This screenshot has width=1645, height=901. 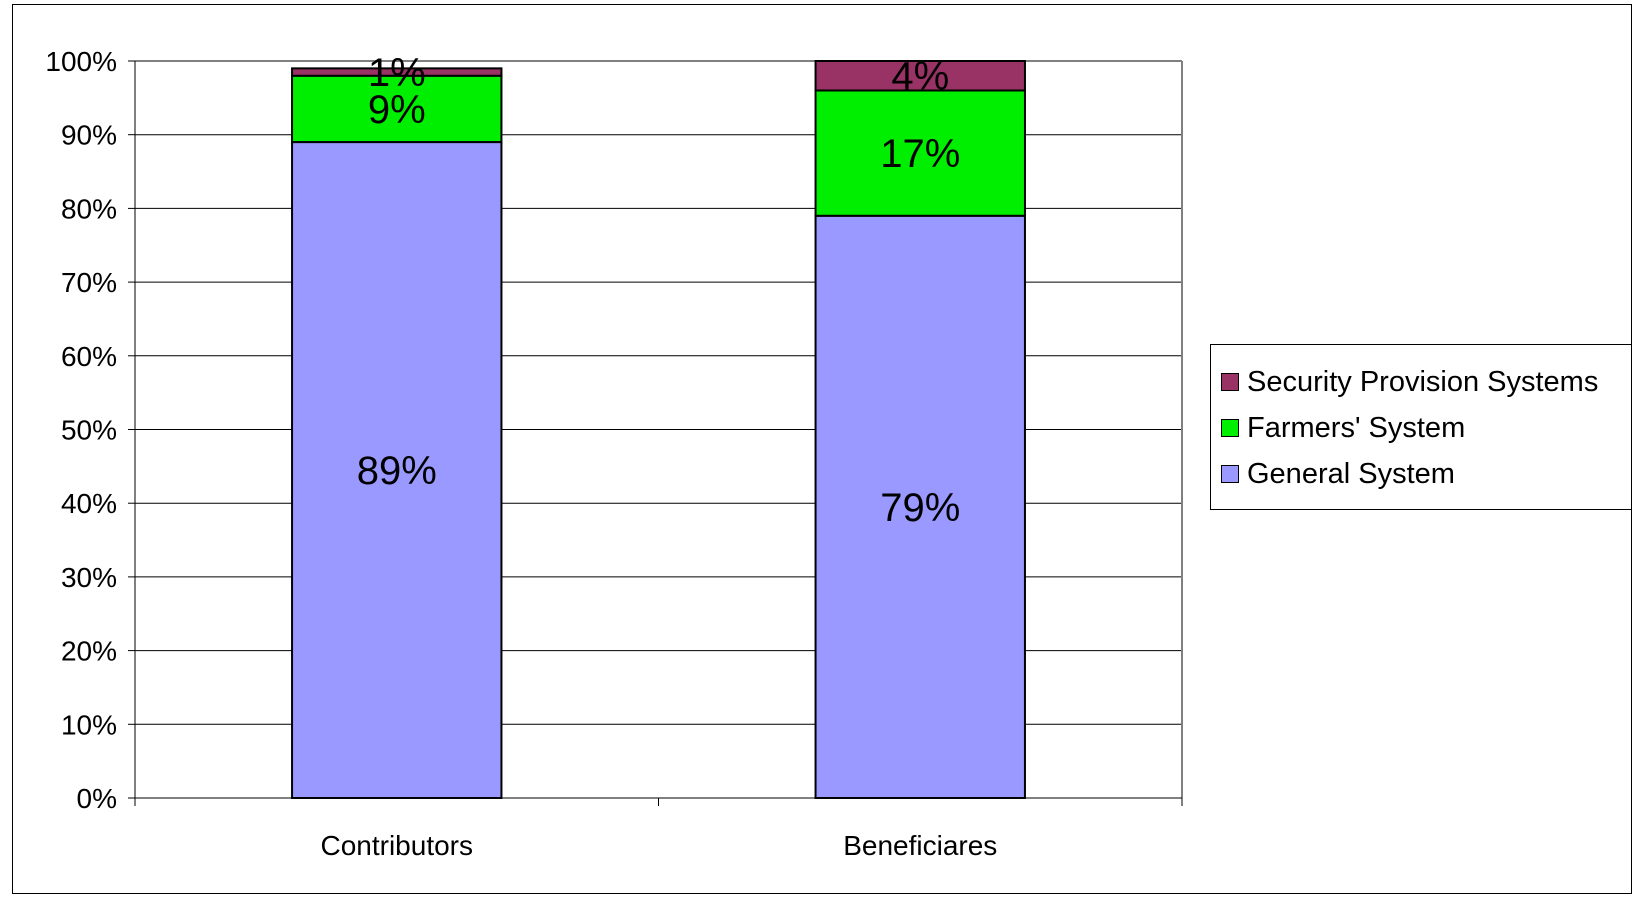 I want to click on data-label: 89%, so click(x=397, y=471).